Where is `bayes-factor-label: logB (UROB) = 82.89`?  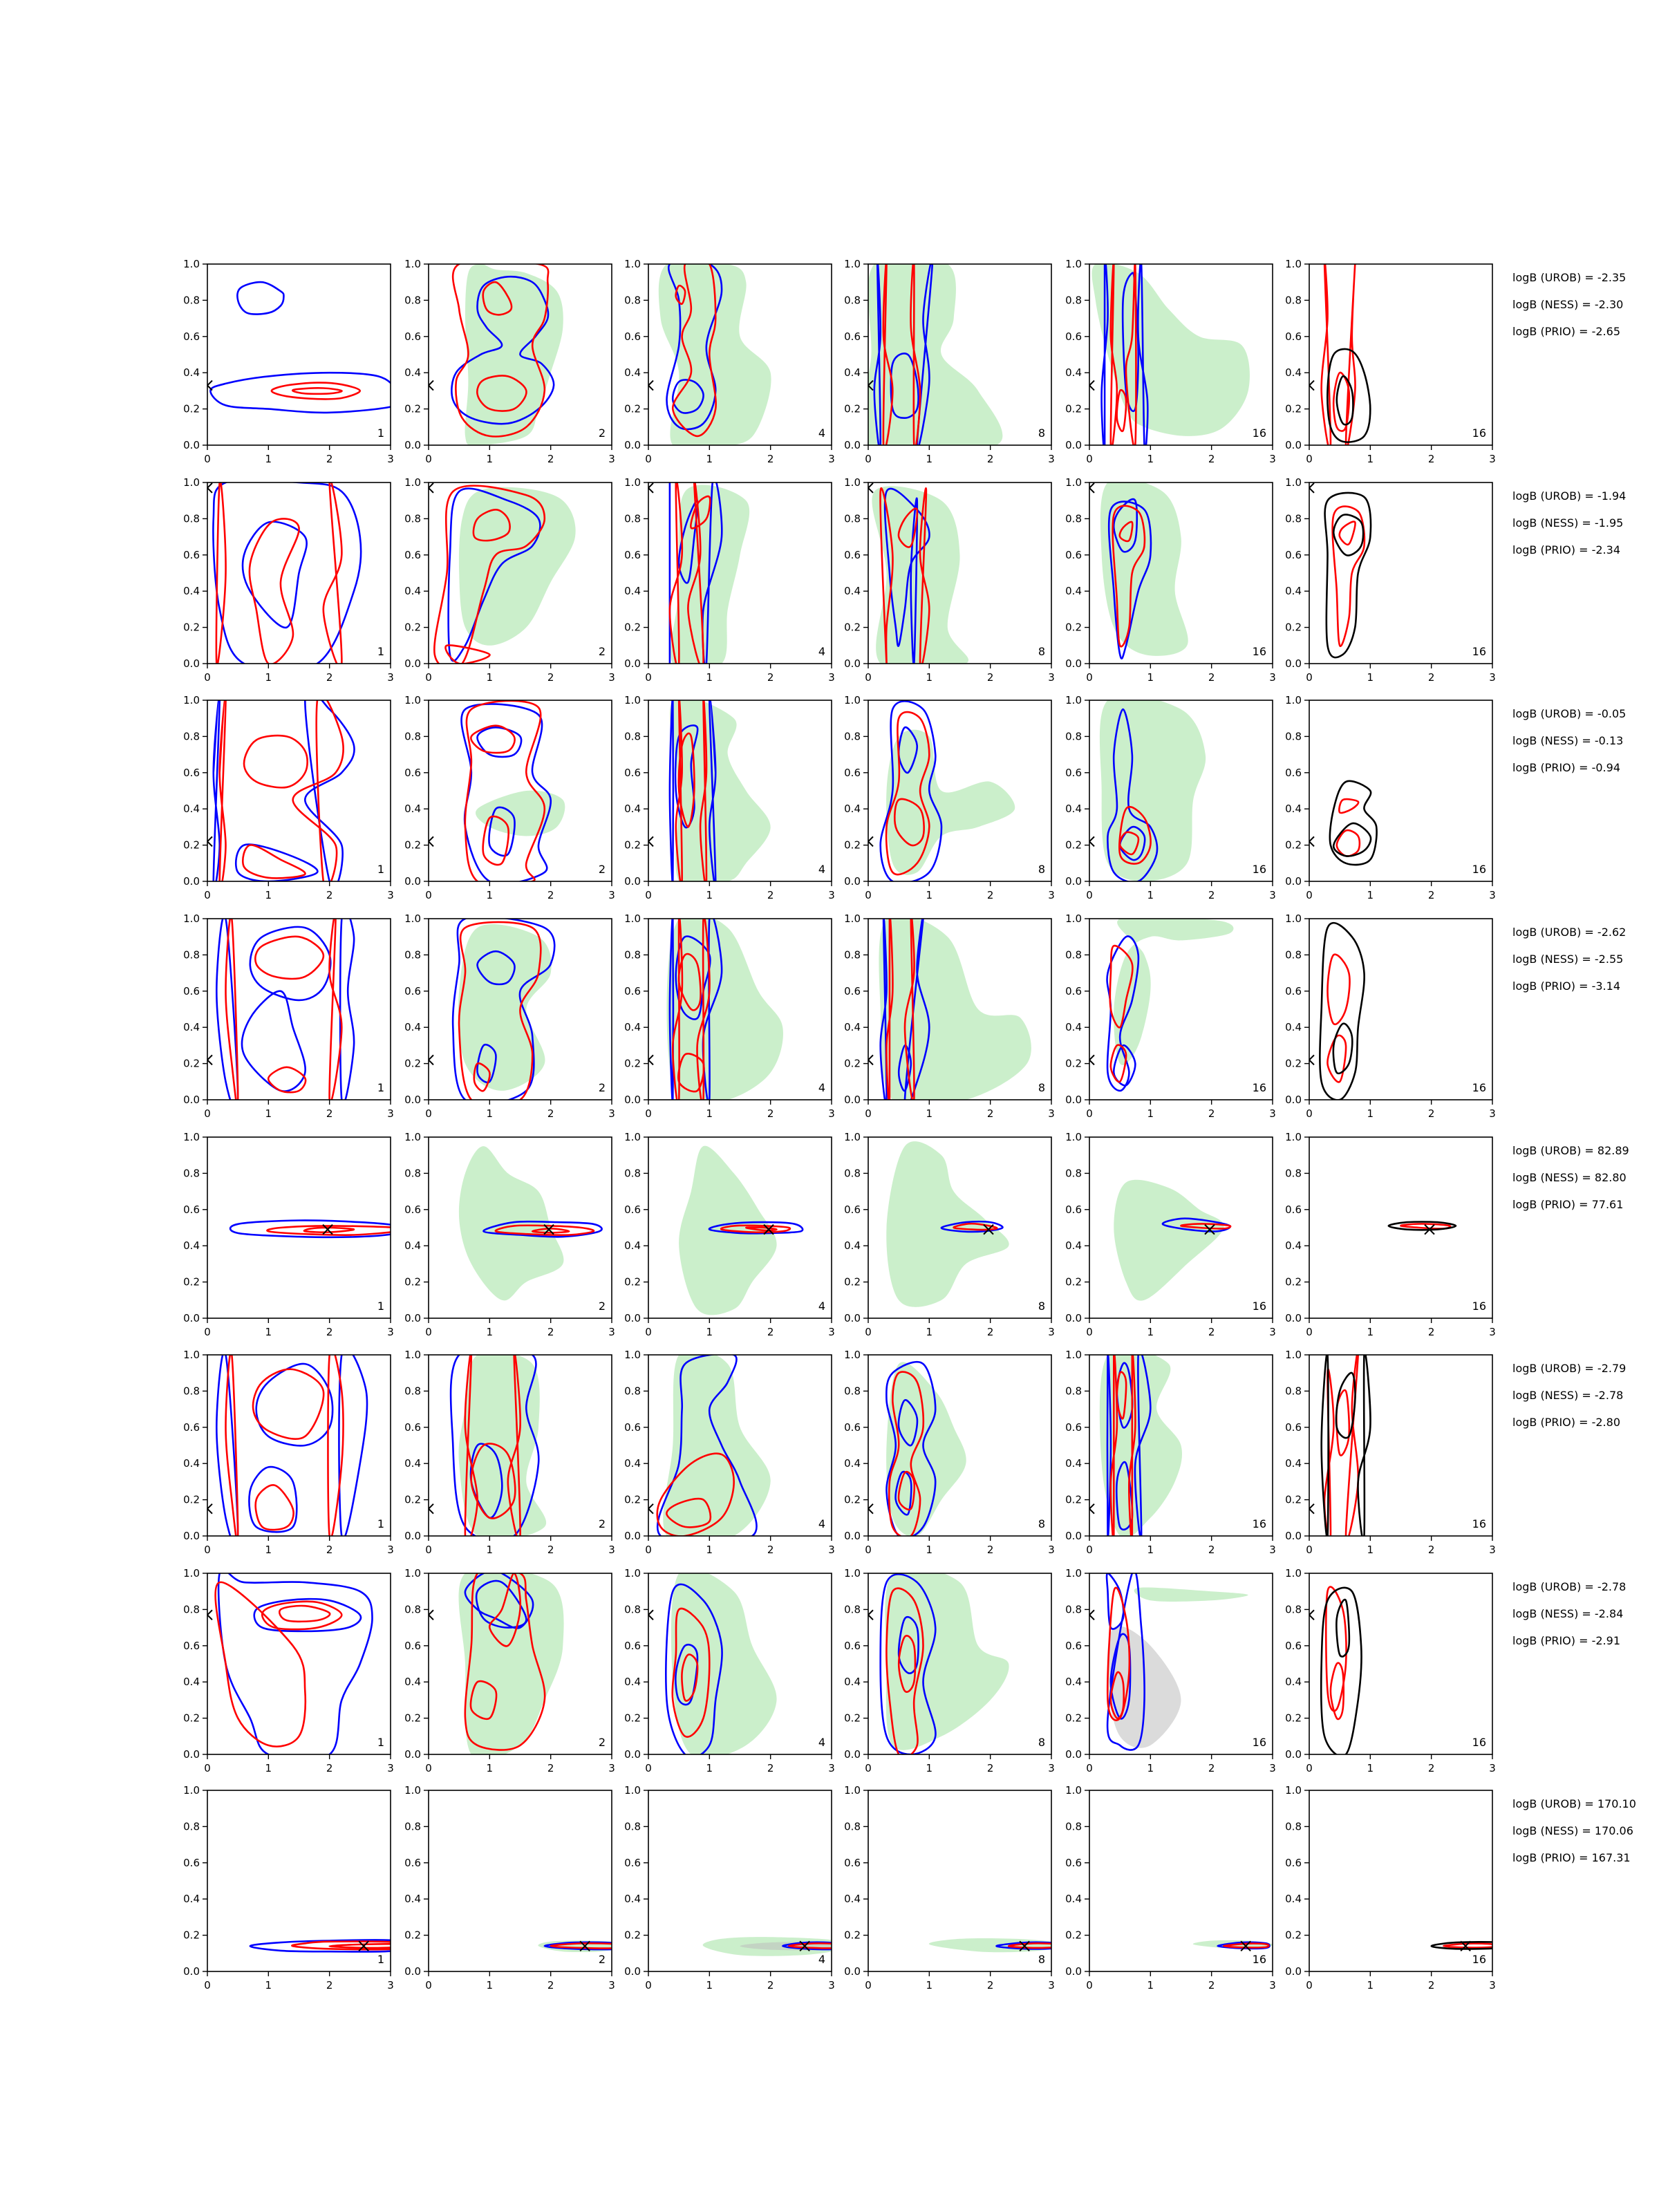
bayes-factor-label: logB (UROB) = 82.89 is located at coordinates (1570, 1150).